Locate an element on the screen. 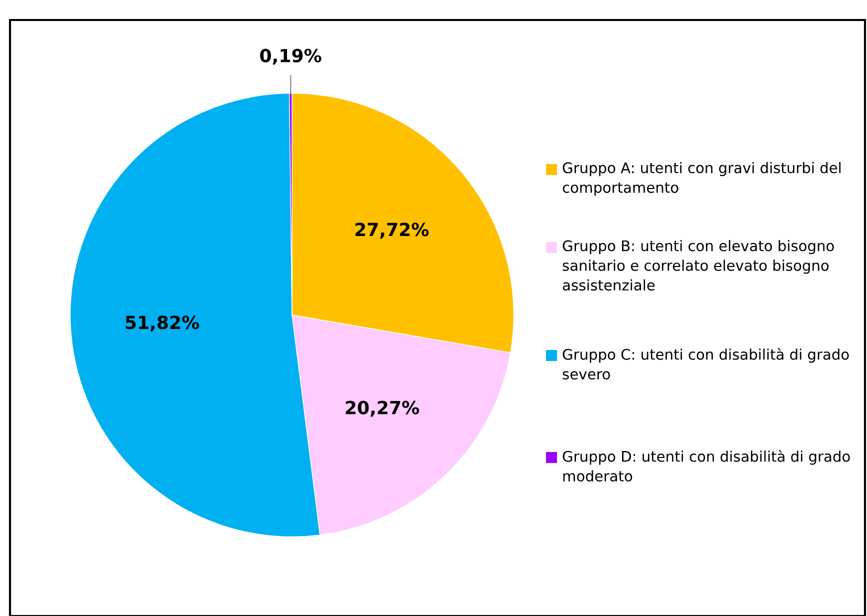 The image size is (867, 616). legend-label: Gruppo D: utenti con disabilità di grado moderato is located at coordinates (706, 466).